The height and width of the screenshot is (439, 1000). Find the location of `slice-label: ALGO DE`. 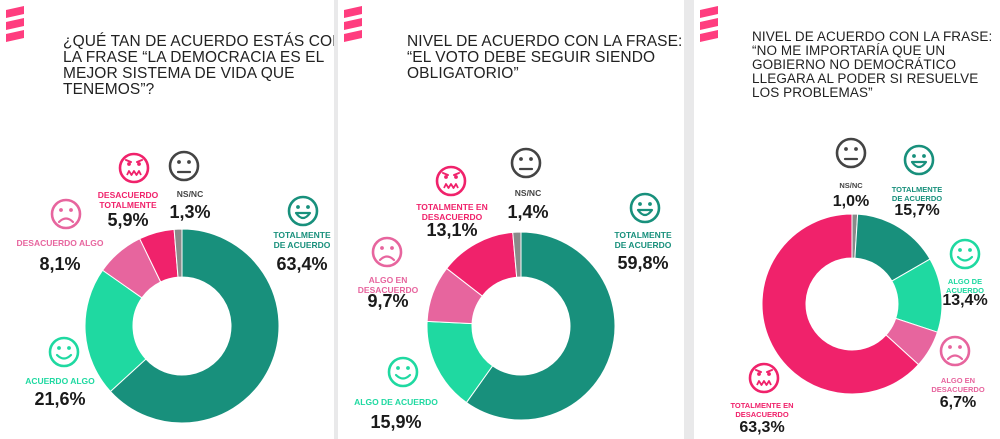

slice-label: ALGO DE is located at coordinates (965, 281).